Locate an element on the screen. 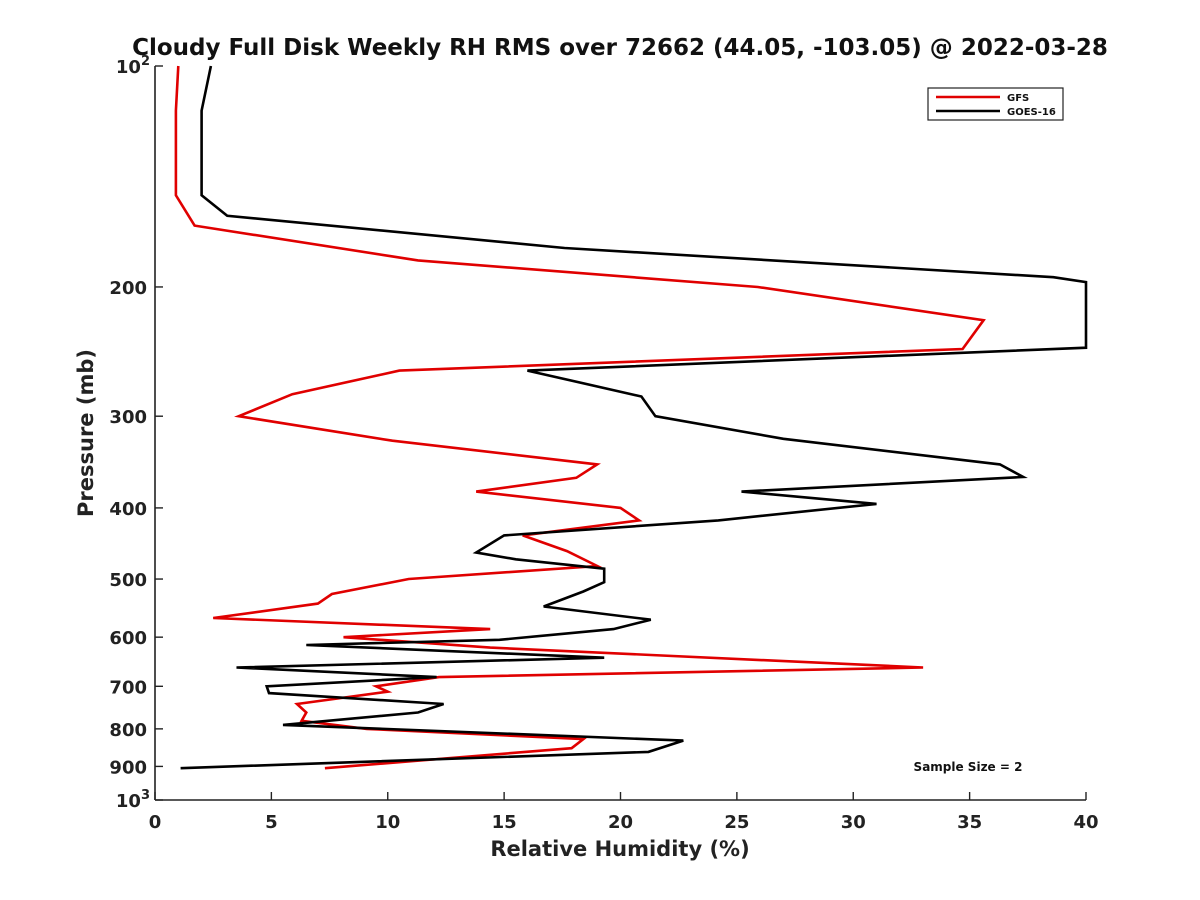 The width and height of the screenshot is (1200, 900). y-axis-label: Pressure (mb) is located at coordinates (86, 433).